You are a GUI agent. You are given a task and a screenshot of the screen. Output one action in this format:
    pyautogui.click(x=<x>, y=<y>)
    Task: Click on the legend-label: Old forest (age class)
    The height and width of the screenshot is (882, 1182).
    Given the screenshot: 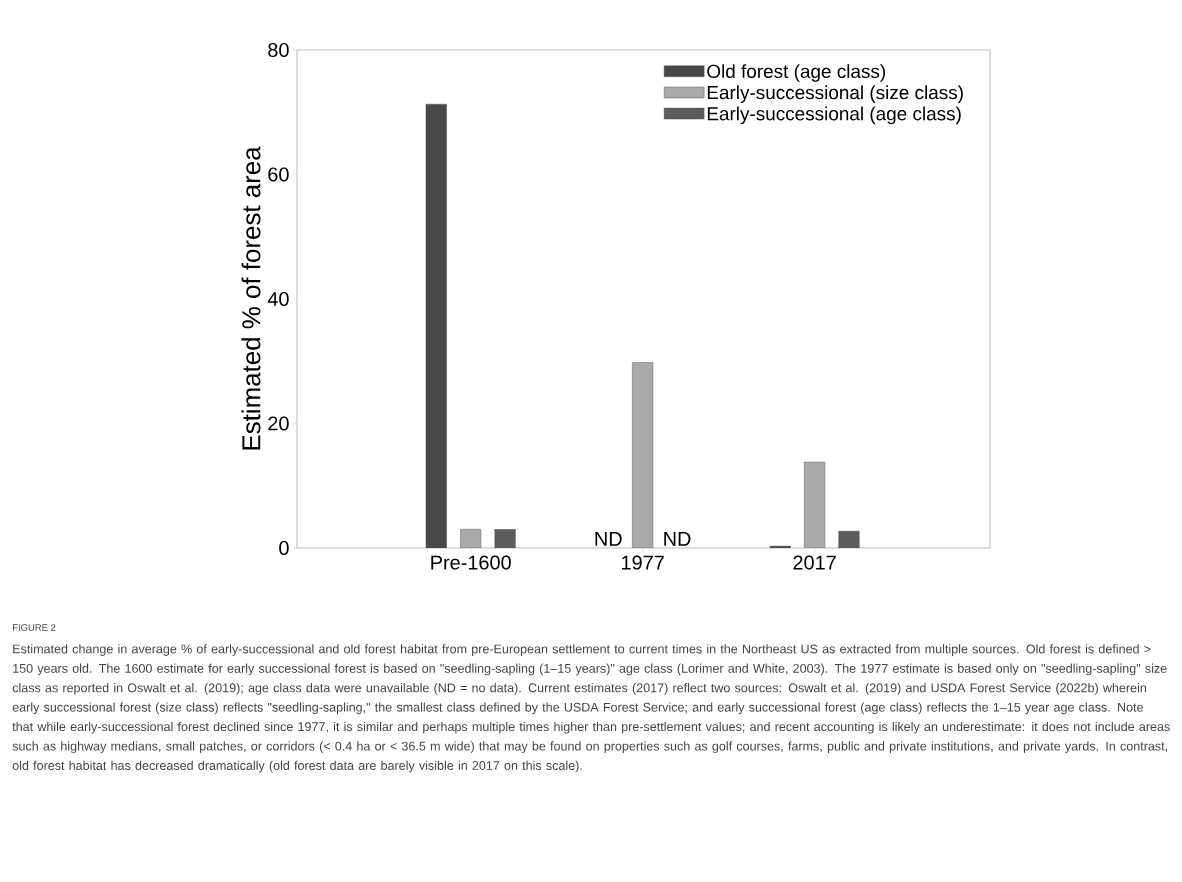 What is the action you would take?
    pyautogui.click(x=796, y=73)
    